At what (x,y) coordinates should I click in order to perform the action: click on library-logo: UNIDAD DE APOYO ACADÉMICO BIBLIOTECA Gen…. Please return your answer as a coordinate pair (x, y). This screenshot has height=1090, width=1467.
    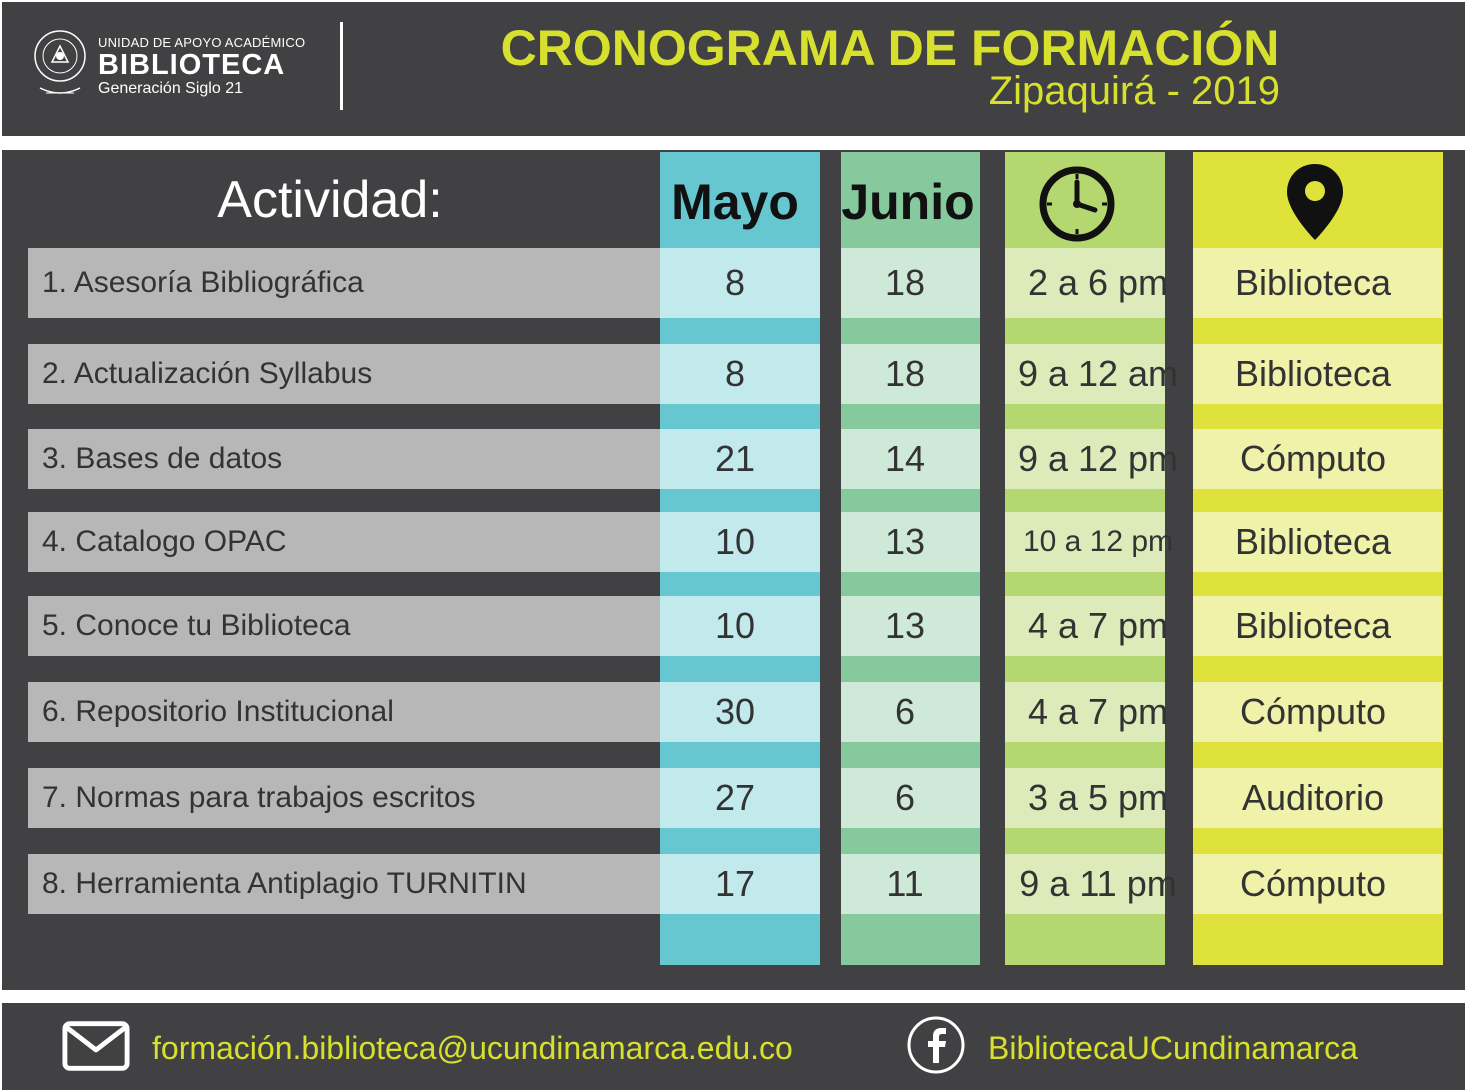
    Looking at the image, I should click on (201, 67).